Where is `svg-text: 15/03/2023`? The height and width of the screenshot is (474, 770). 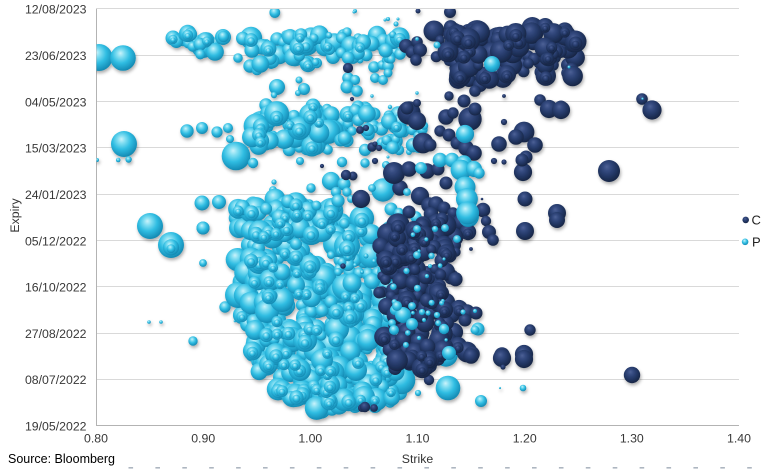 svg-text: 15/03/2023 is located at coordinates (56, 149).